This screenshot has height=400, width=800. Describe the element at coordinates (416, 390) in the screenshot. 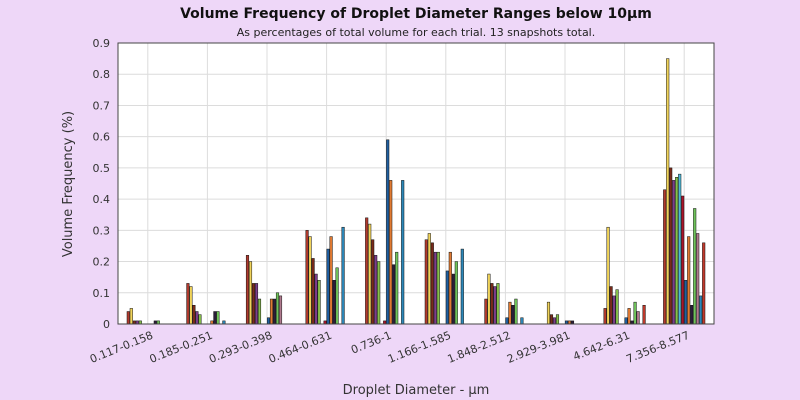

I see `x-axis-label: Droplet Diameter - μm` at that location.